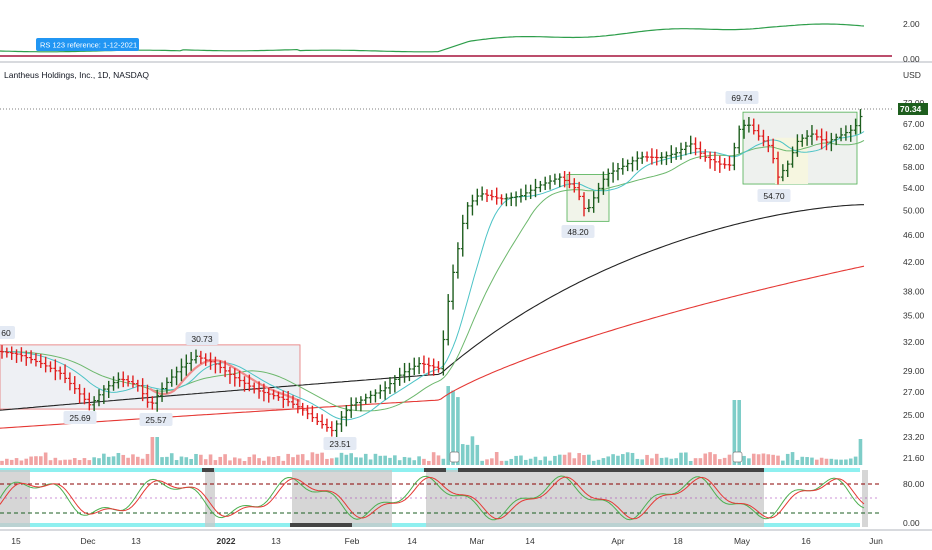 The width and height of the screenshot is (932, 550). What do you see at coordinates (806, 541) in the screenshot?
I see `x-tick-label: 16` at bounding box center [806, 541].